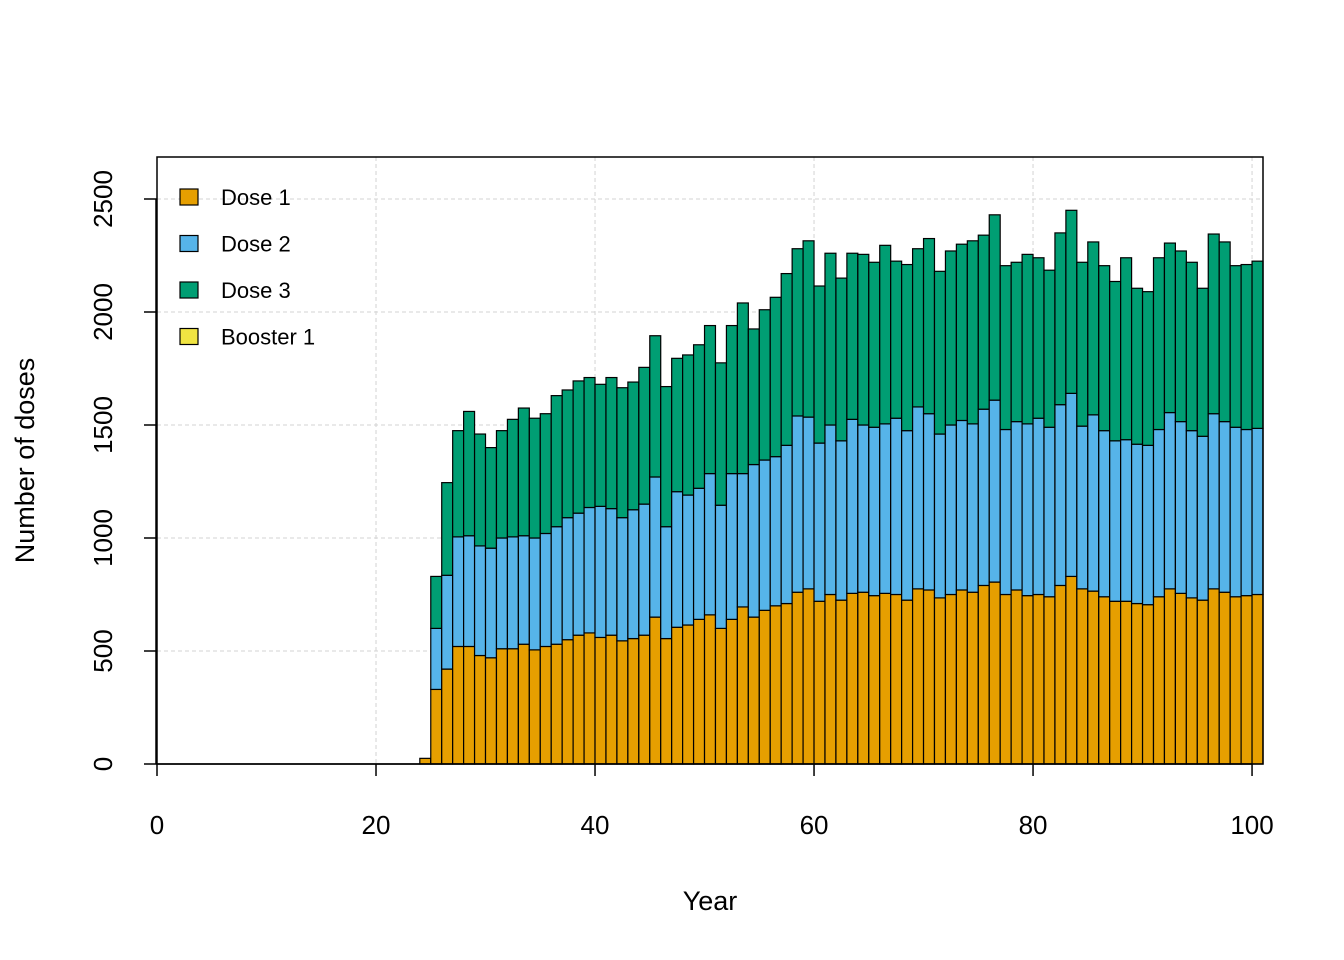 The image size is (1344, 960). I want to click on y-axis-title: Number of doses, so click(25, 461).